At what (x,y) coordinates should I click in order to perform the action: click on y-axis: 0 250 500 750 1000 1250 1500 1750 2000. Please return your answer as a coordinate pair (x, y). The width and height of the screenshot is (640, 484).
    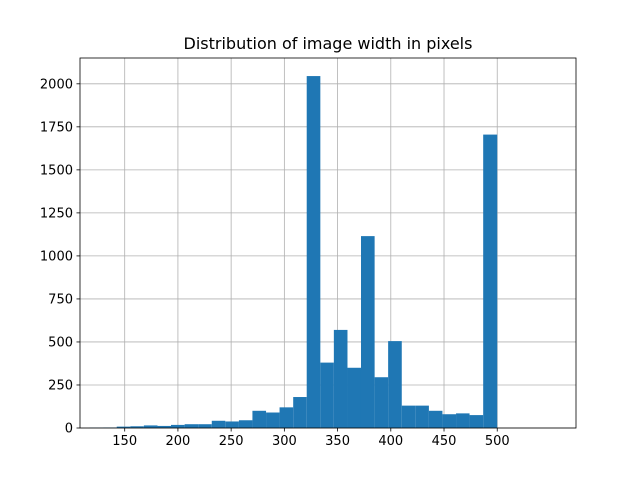
    Looking at the image, I should click on (60, 256).